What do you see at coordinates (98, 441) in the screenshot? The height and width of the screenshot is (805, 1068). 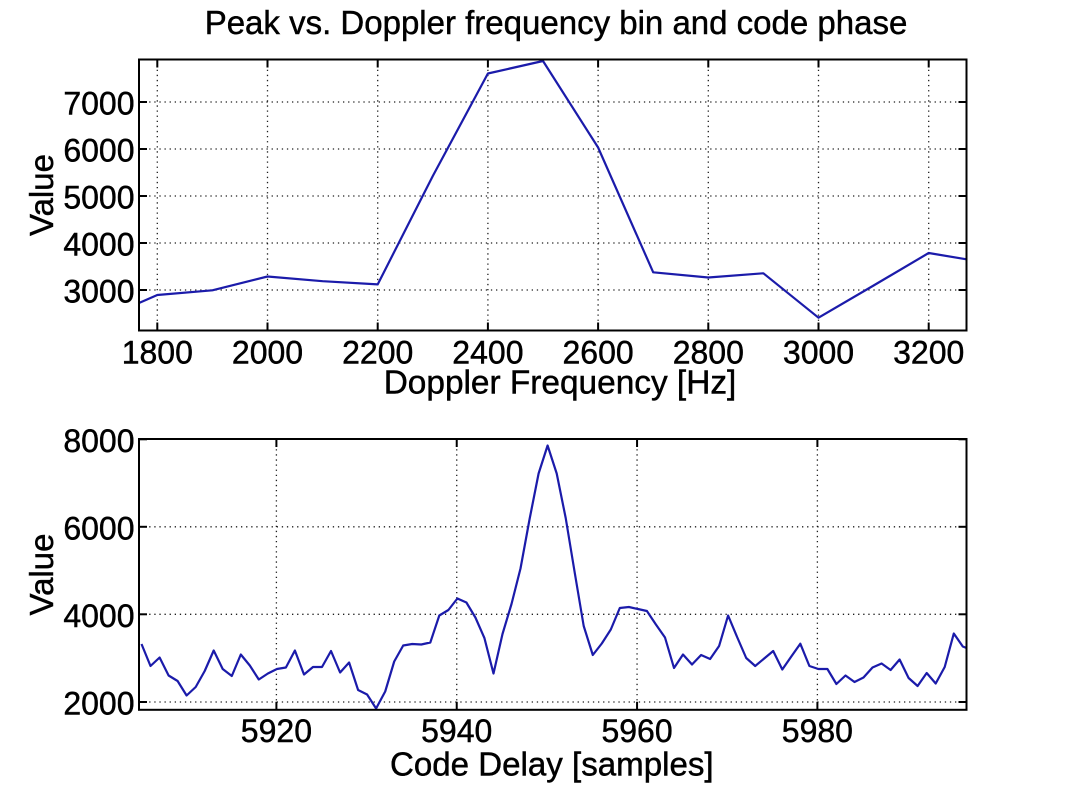 I see `svg-text: 8000` at bounding box center [98, 441].